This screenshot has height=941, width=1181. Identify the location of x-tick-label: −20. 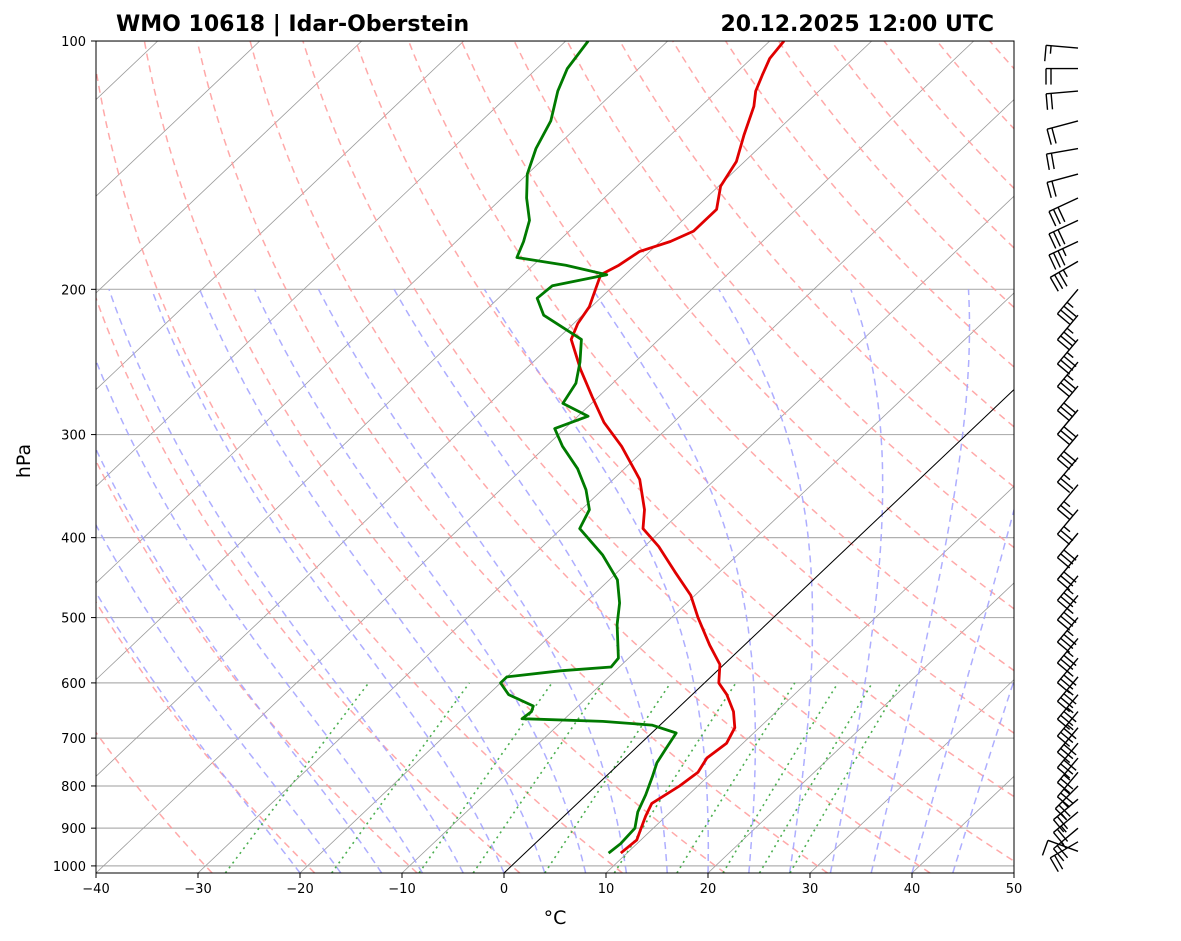
(299, 889).